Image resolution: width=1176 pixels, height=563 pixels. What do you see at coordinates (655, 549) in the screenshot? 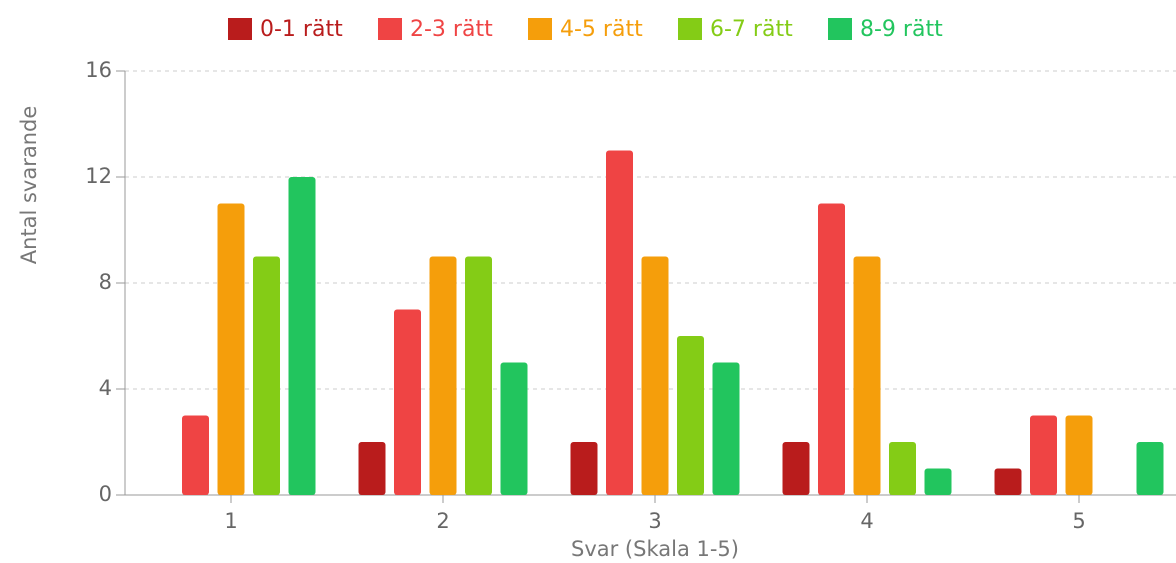
I see `x-axis-title: Svar (Skala 1-5)` at bounding box center [655, 549].